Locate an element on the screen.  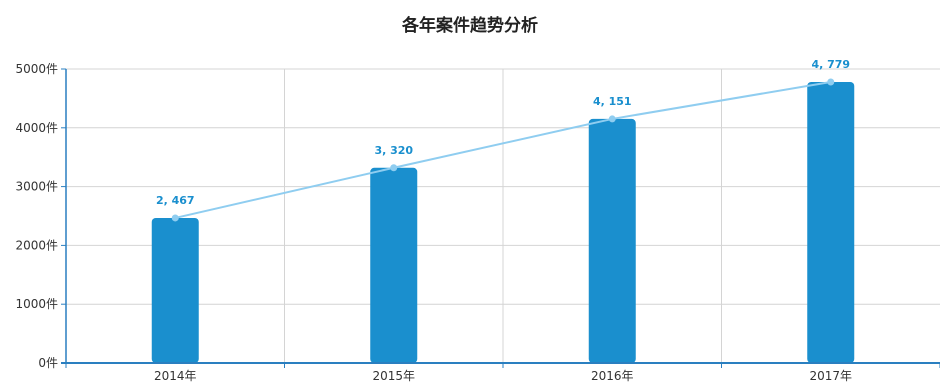
data-label-3: 4, 779 is located at coordinates (830, 64).